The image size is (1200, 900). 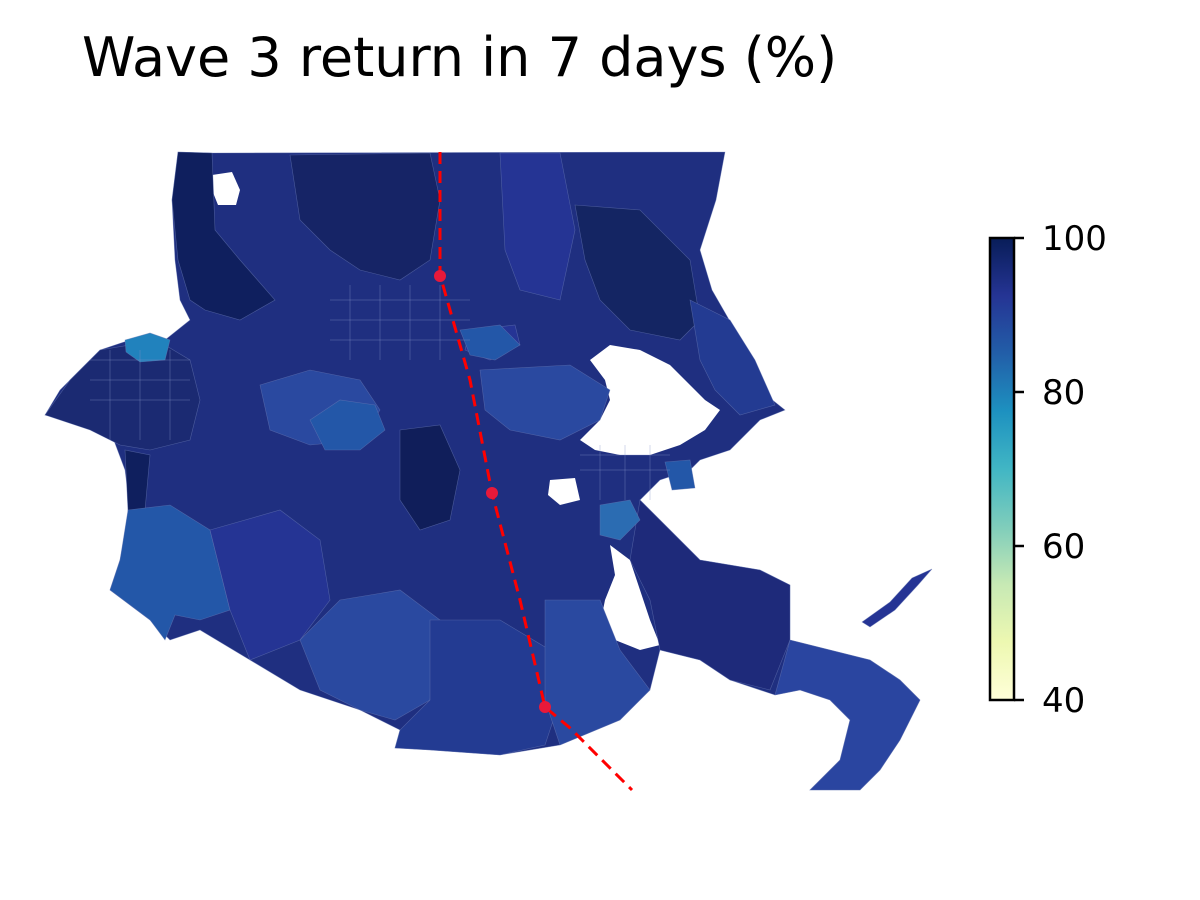 What do you see at coordinates (122, 397) in the screenshot?
I see `map-region-west` at bounding box center [122, 397].